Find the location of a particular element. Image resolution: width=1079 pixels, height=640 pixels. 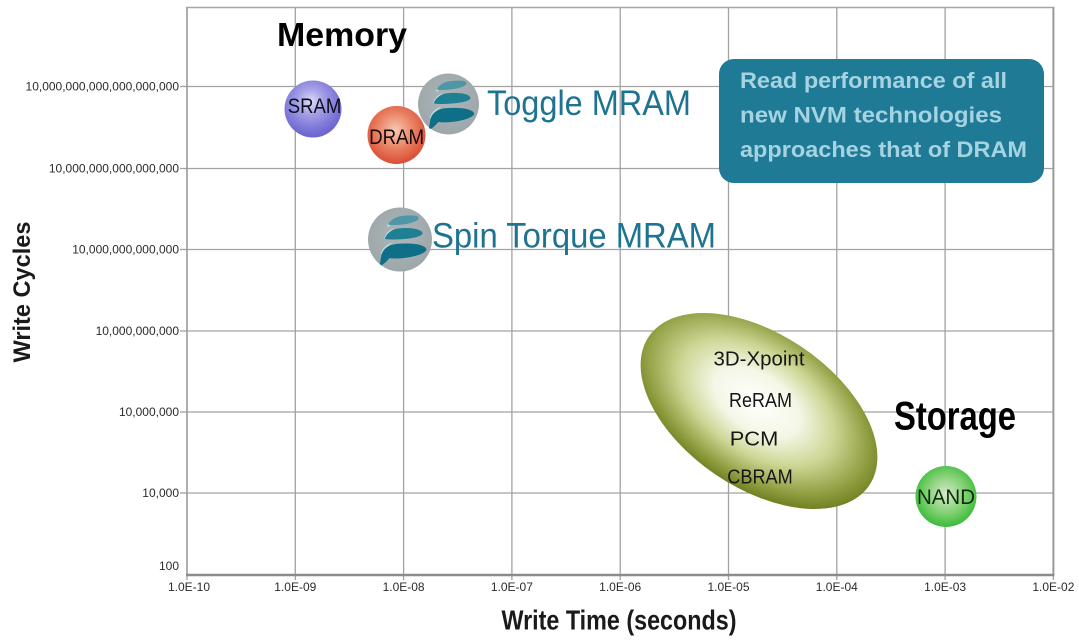

svg-text: PCM is located at coordinates (754, 440).